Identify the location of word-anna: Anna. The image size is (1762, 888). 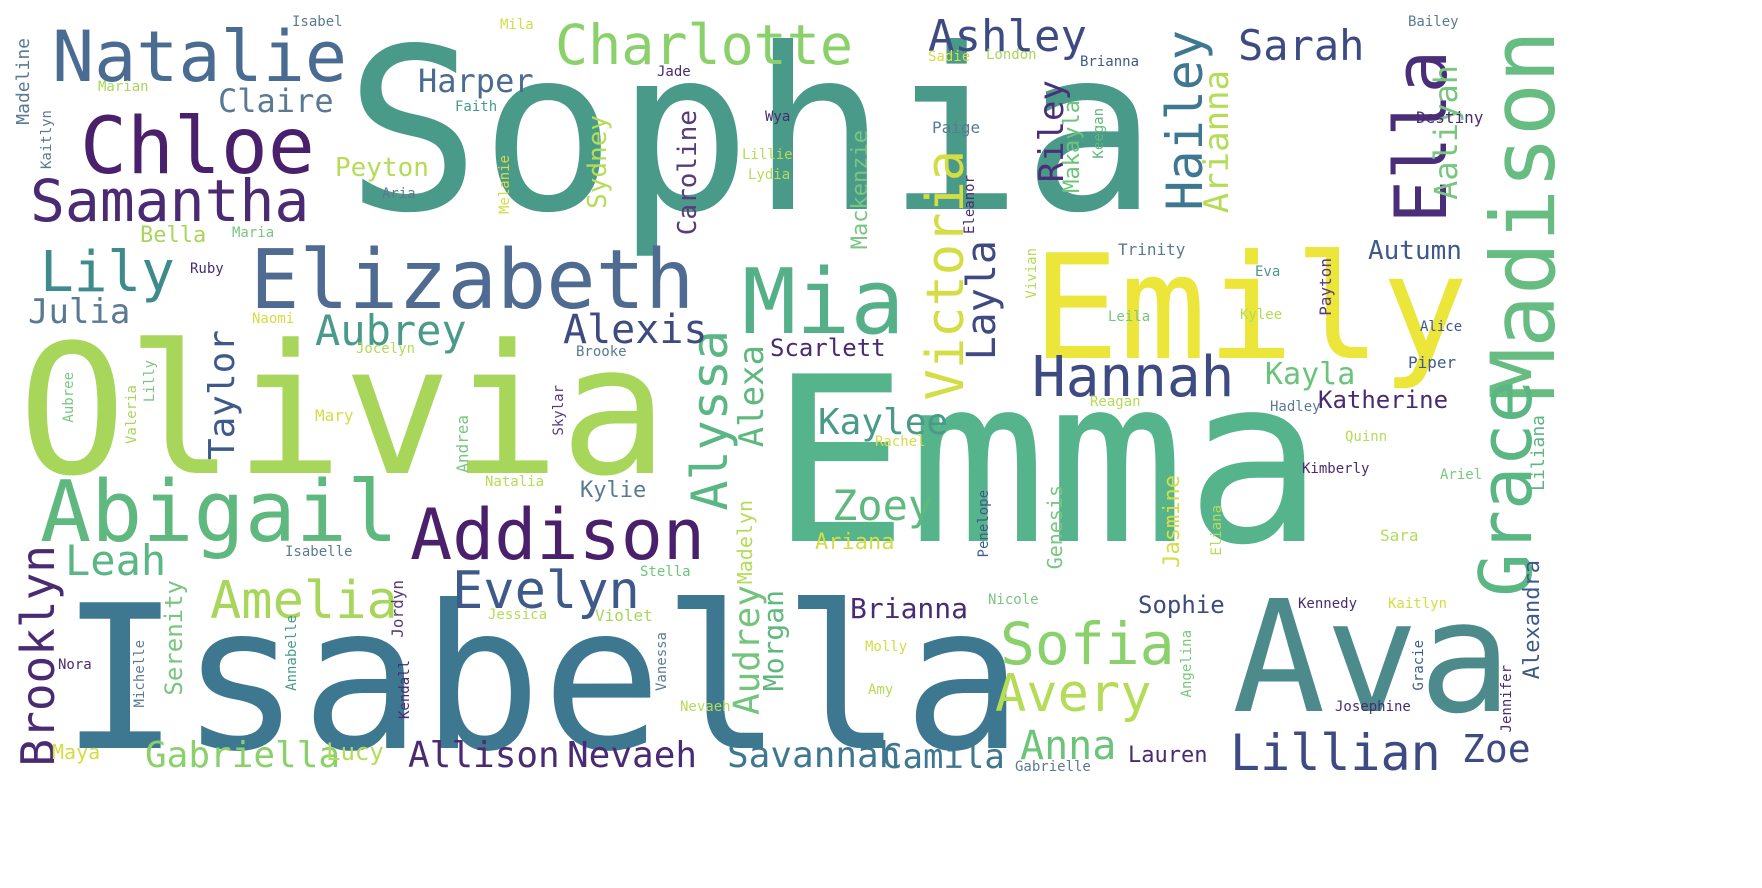
(1068, 746).